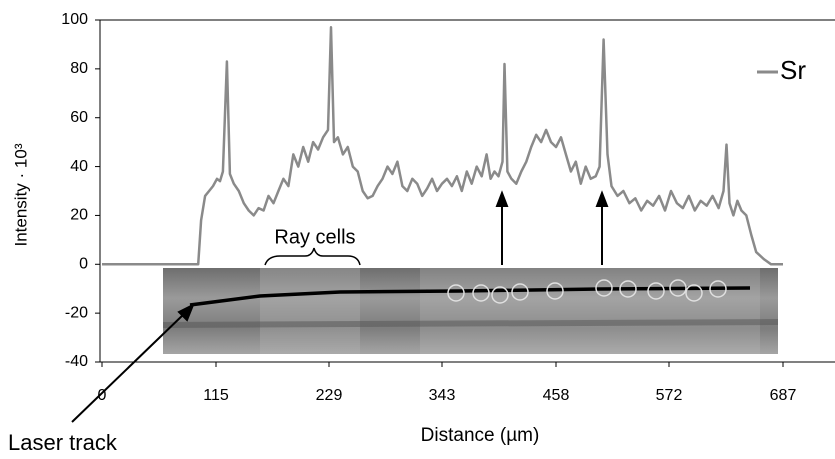 This screenshot has width=835, height=459. What do you see at coordinates (216, 395) in the screenshot?
I see `x-tick-label: 115` at bounding box center [216, 395].